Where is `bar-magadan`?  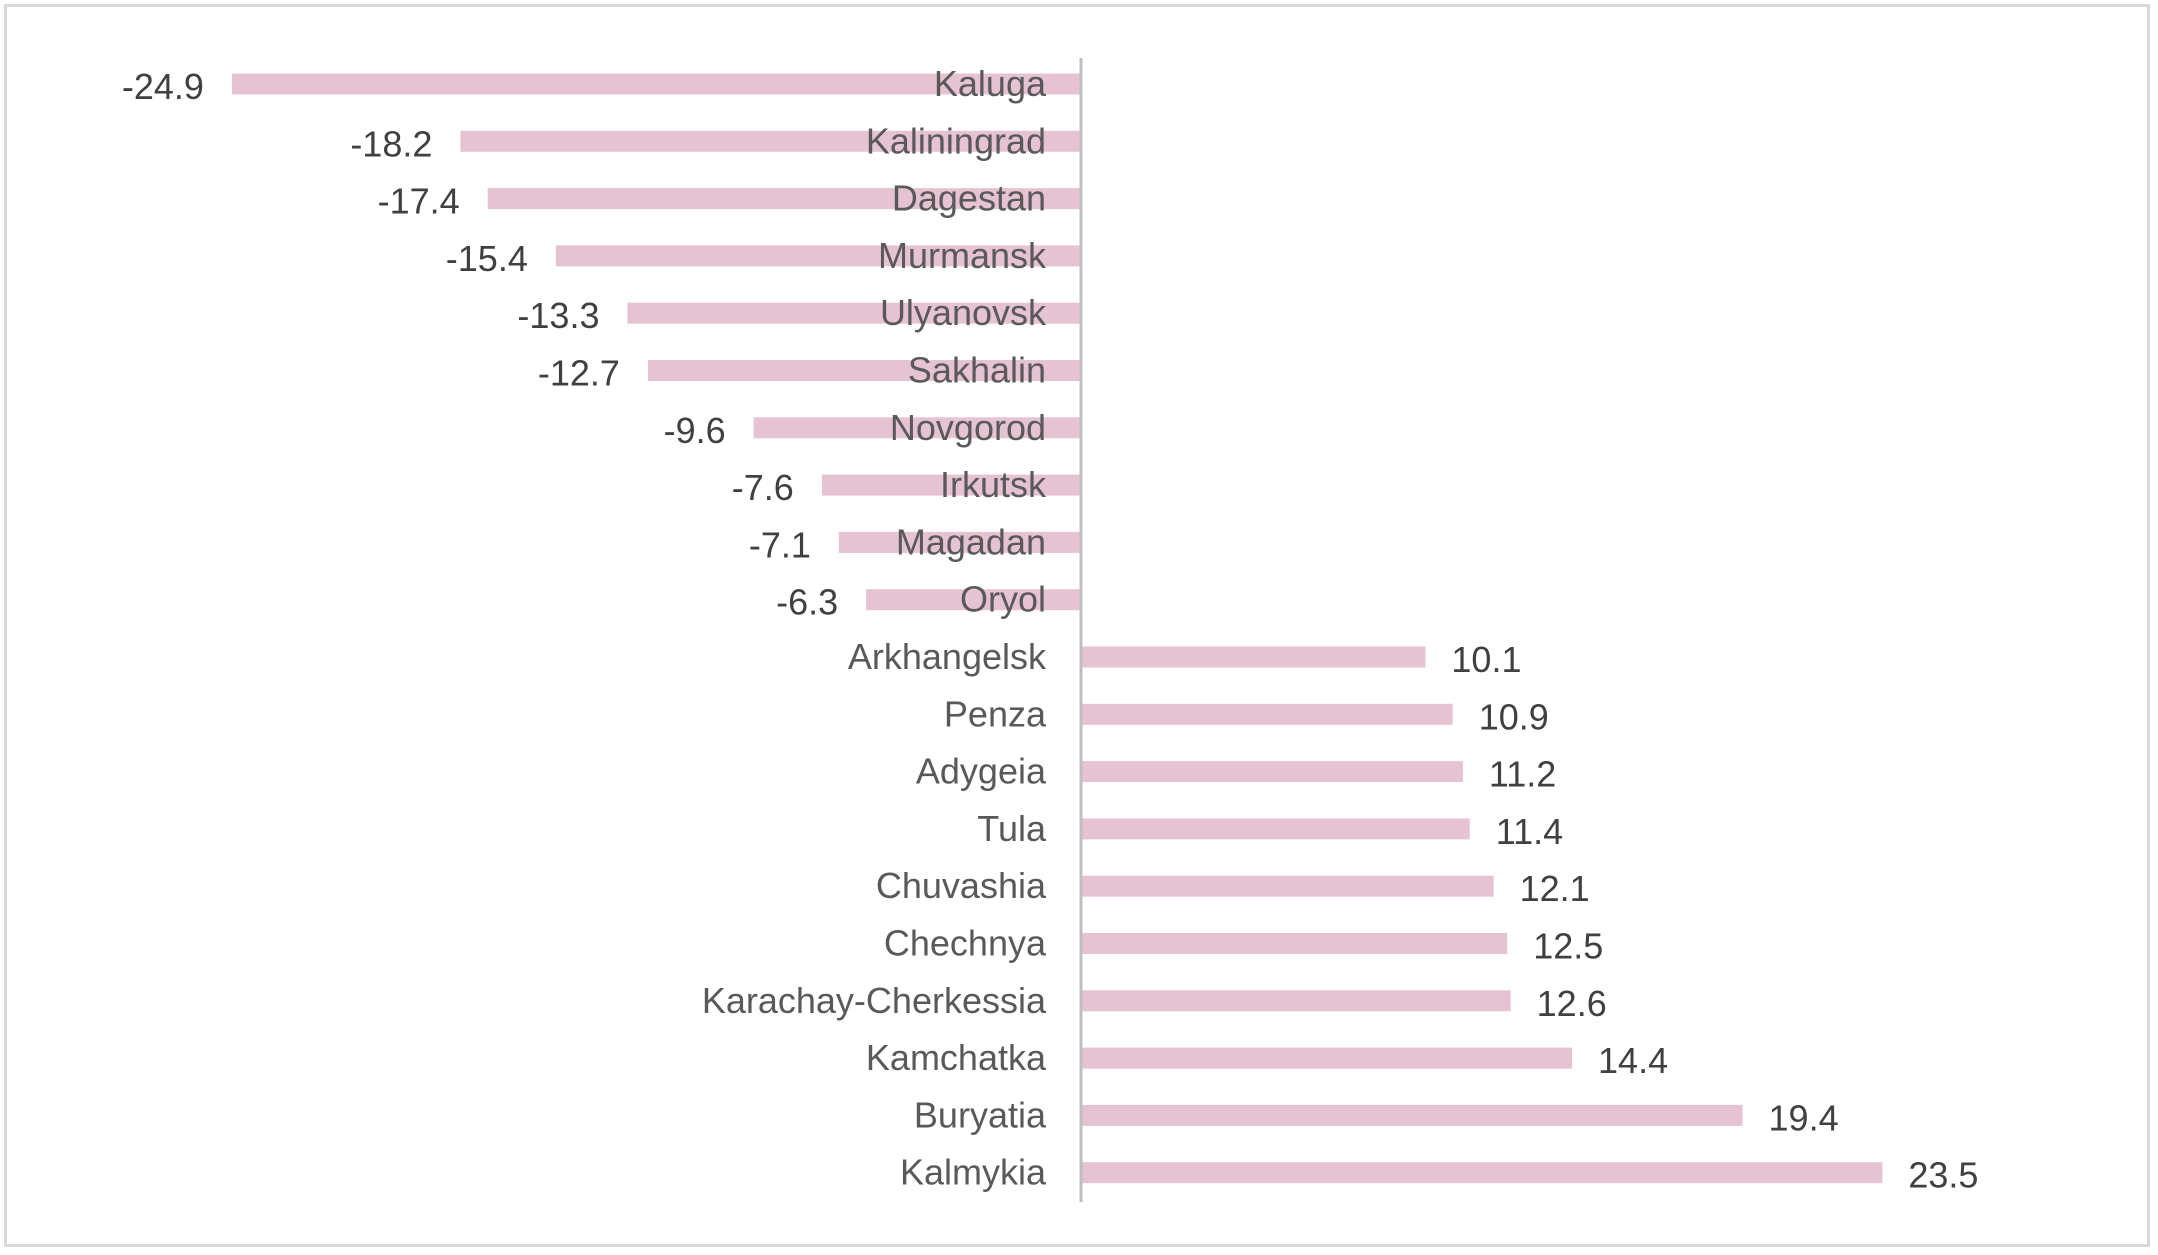 bar-magadan is located at coordinates (959, 542).